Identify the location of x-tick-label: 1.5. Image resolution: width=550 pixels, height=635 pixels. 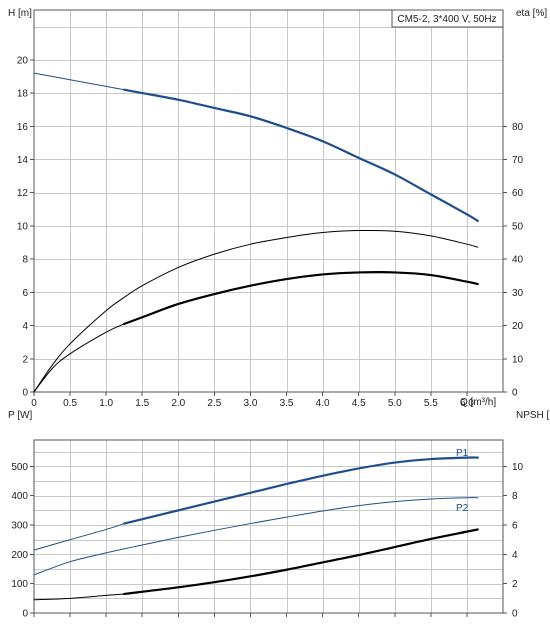
(142, 403).